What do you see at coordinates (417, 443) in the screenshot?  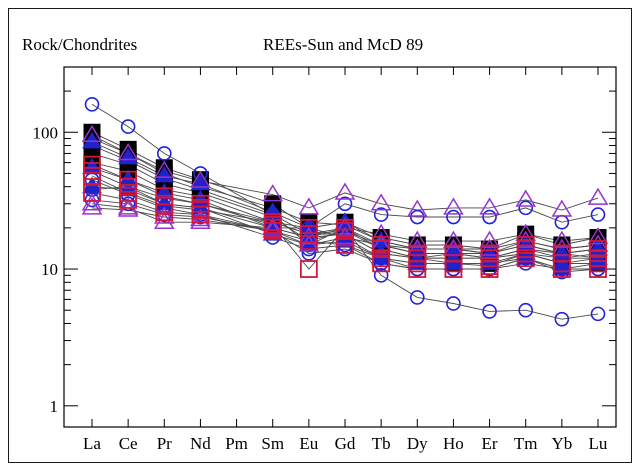 I see `x-tick-label: Dy` at bounding box center [417, 443].